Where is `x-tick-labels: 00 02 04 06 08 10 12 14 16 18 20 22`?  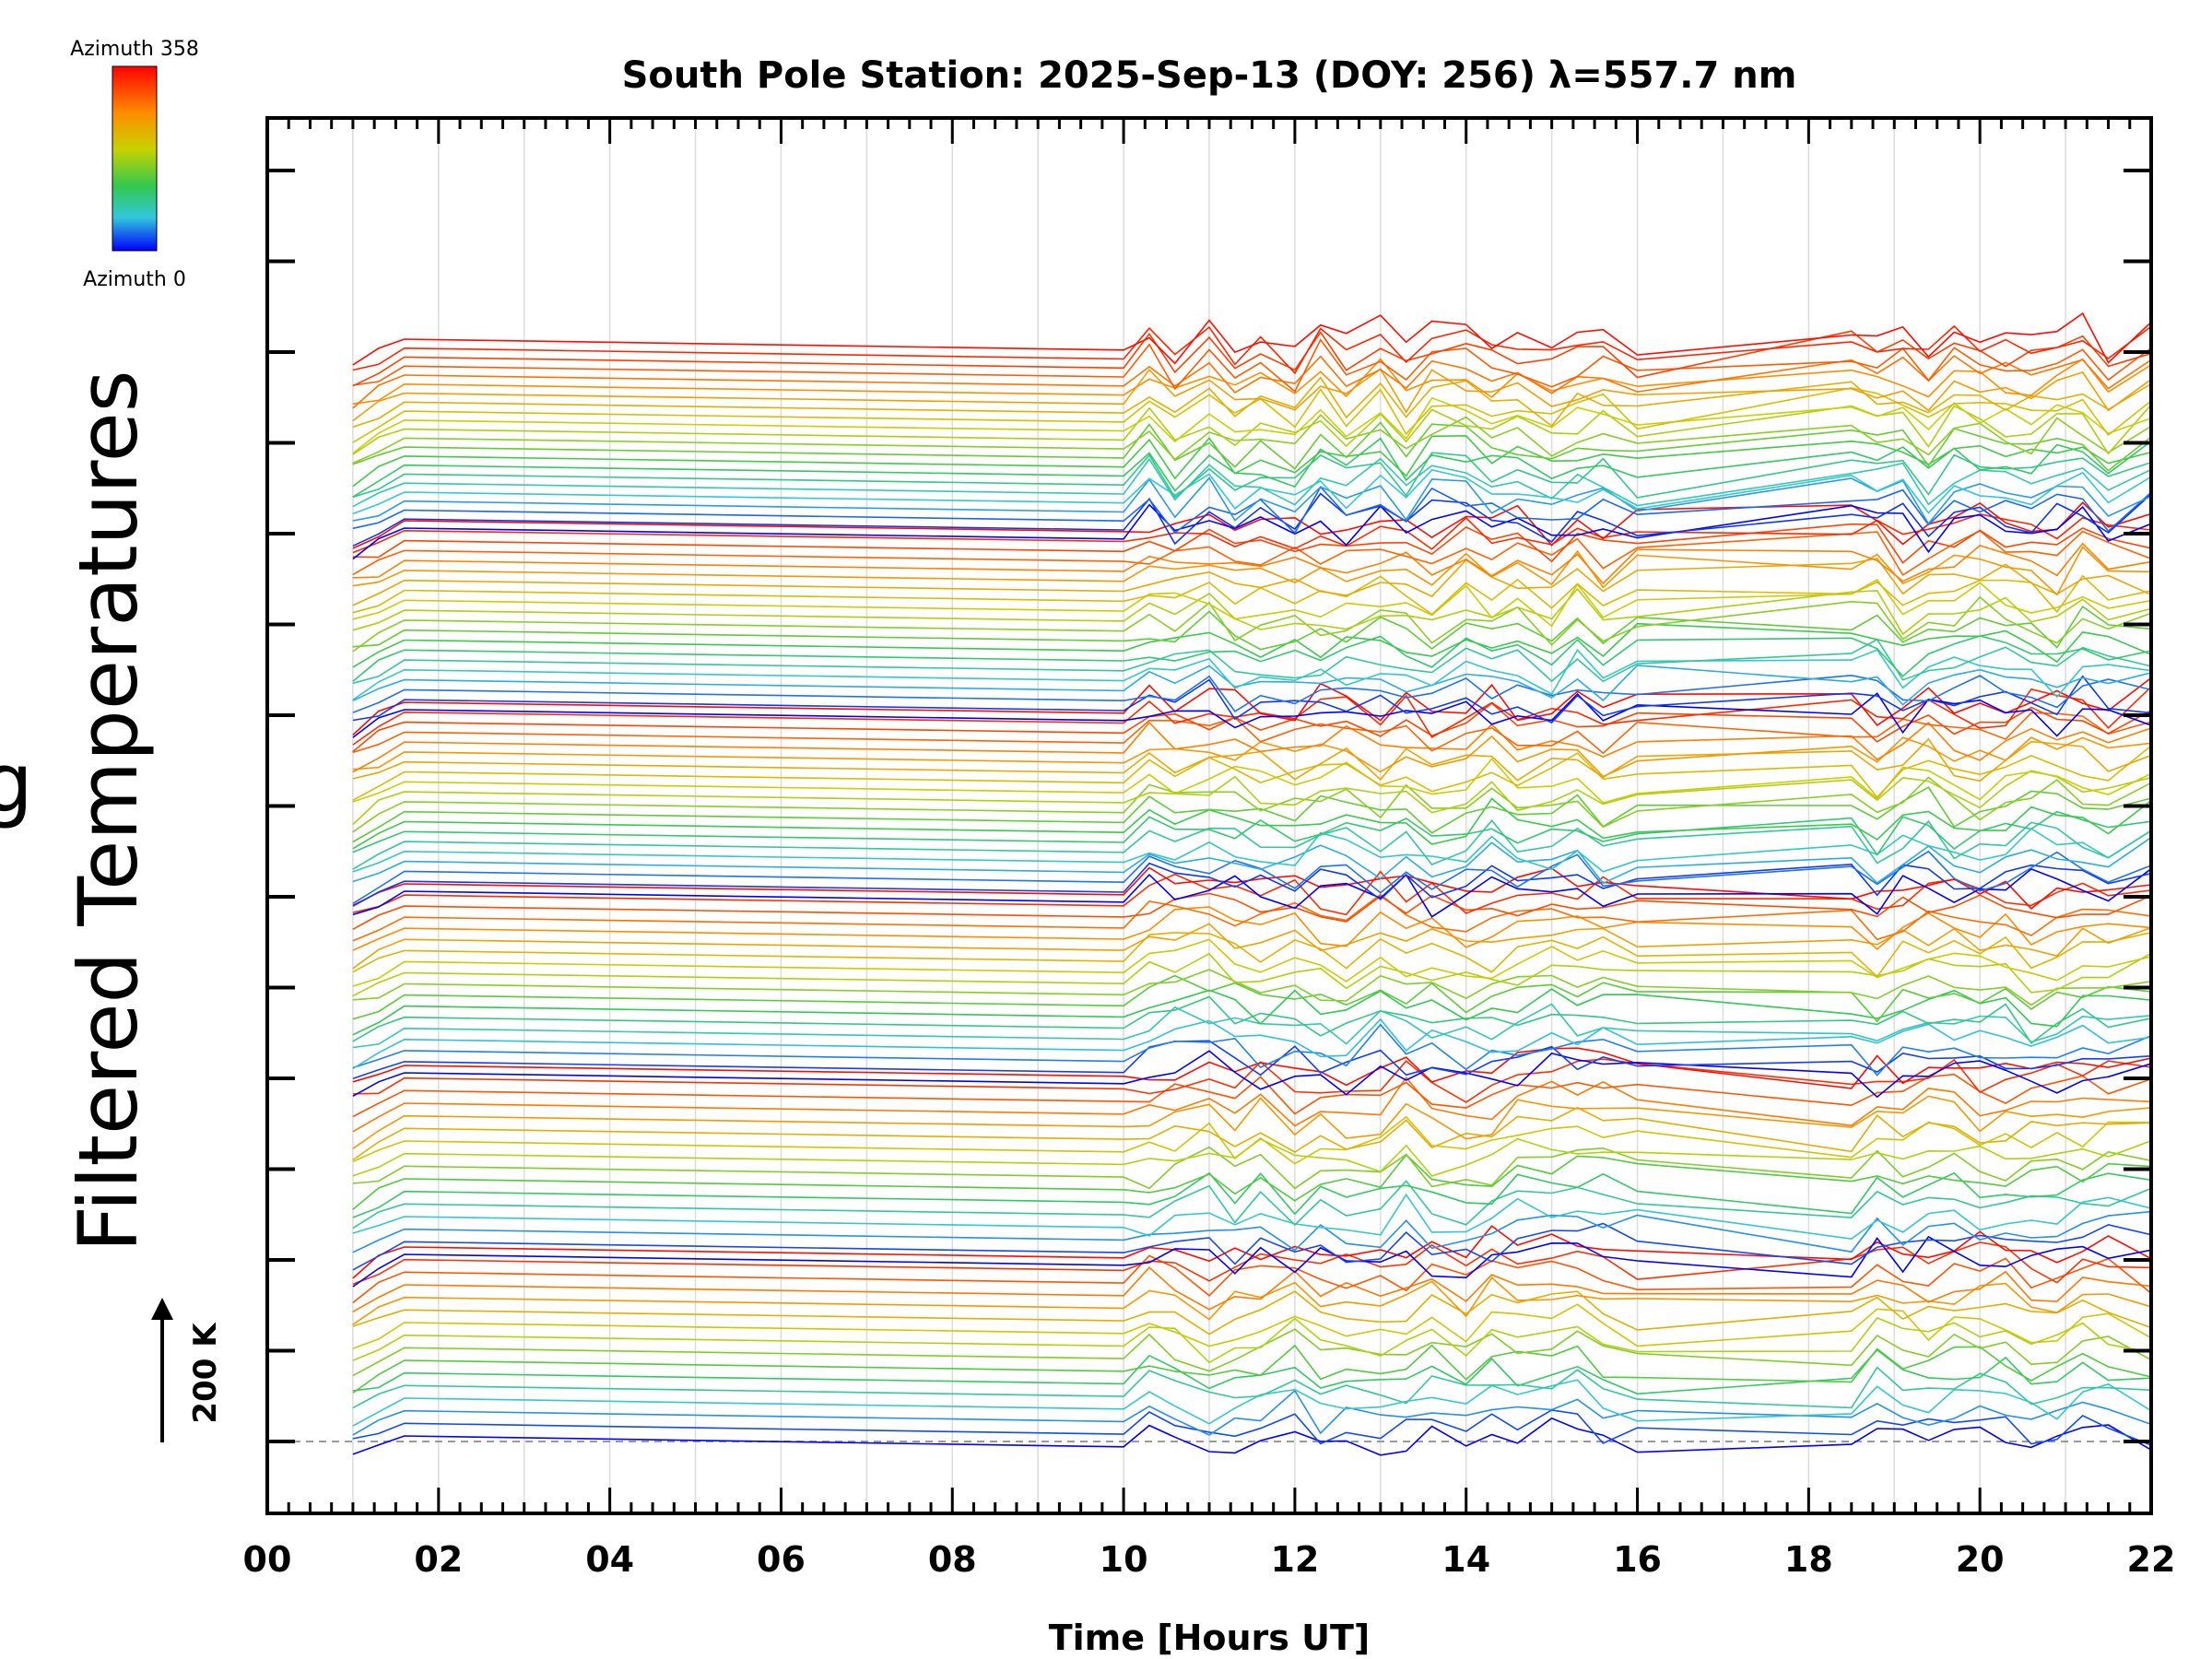 x-tick-labels: 00 02 04 06 08 10 12 14 16 18 20 22 is located at coordinates (1209, 1559).